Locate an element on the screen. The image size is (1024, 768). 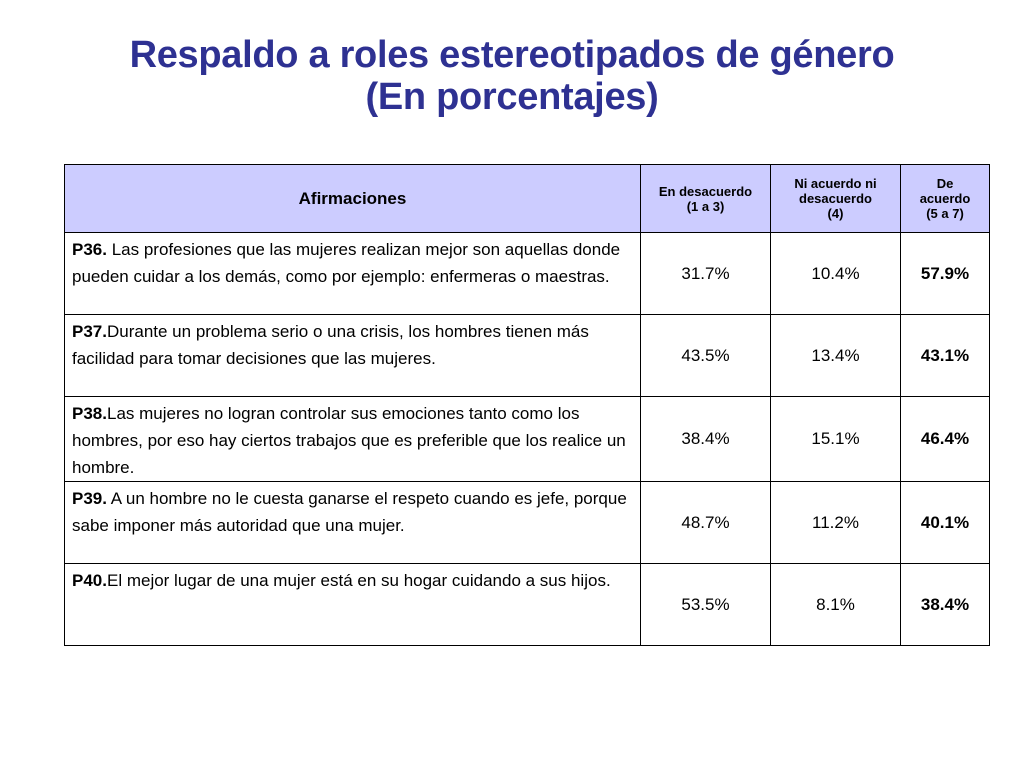
value-acuerdo: 43.1% is located at coordinates (945, 355).